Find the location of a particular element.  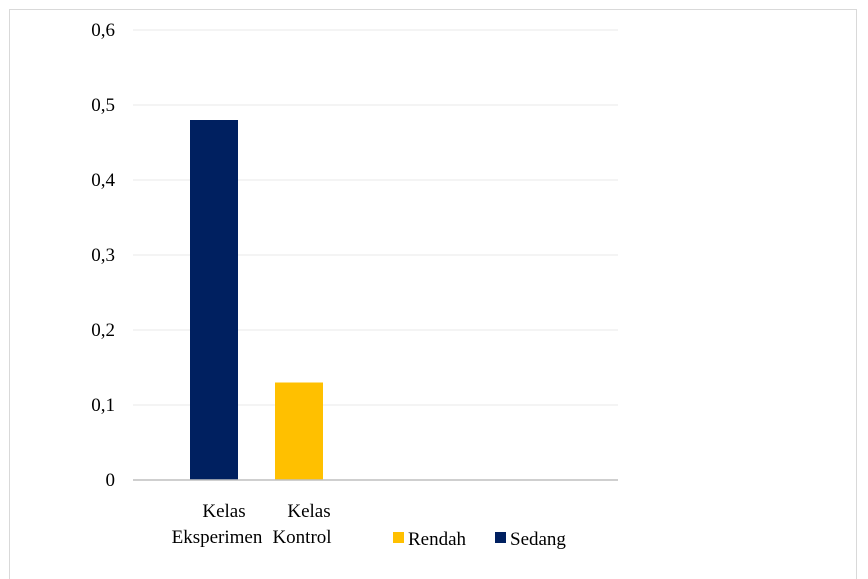

legend-label-rendah: Rendah is located at coordinates (437, 539).